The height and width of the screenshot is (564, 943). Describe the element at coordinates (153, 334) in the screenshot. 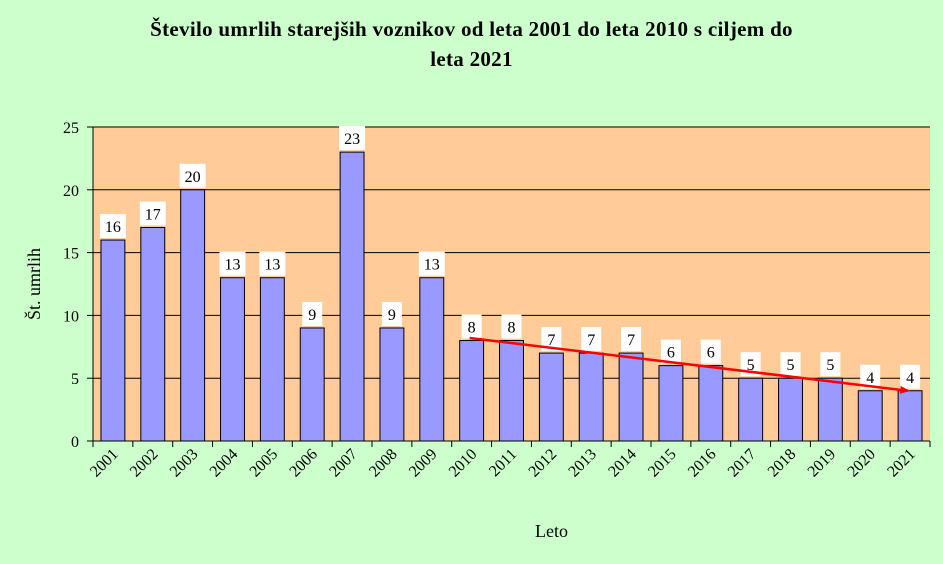

I see `bar-2002` at that location.